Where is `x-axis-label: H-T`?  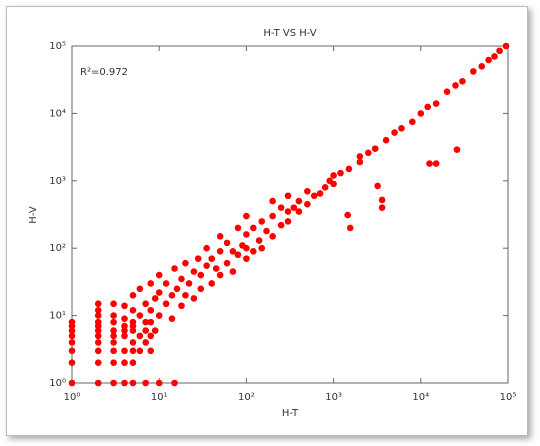
x-axis-label: H-T is located at coordinates (290, 413).